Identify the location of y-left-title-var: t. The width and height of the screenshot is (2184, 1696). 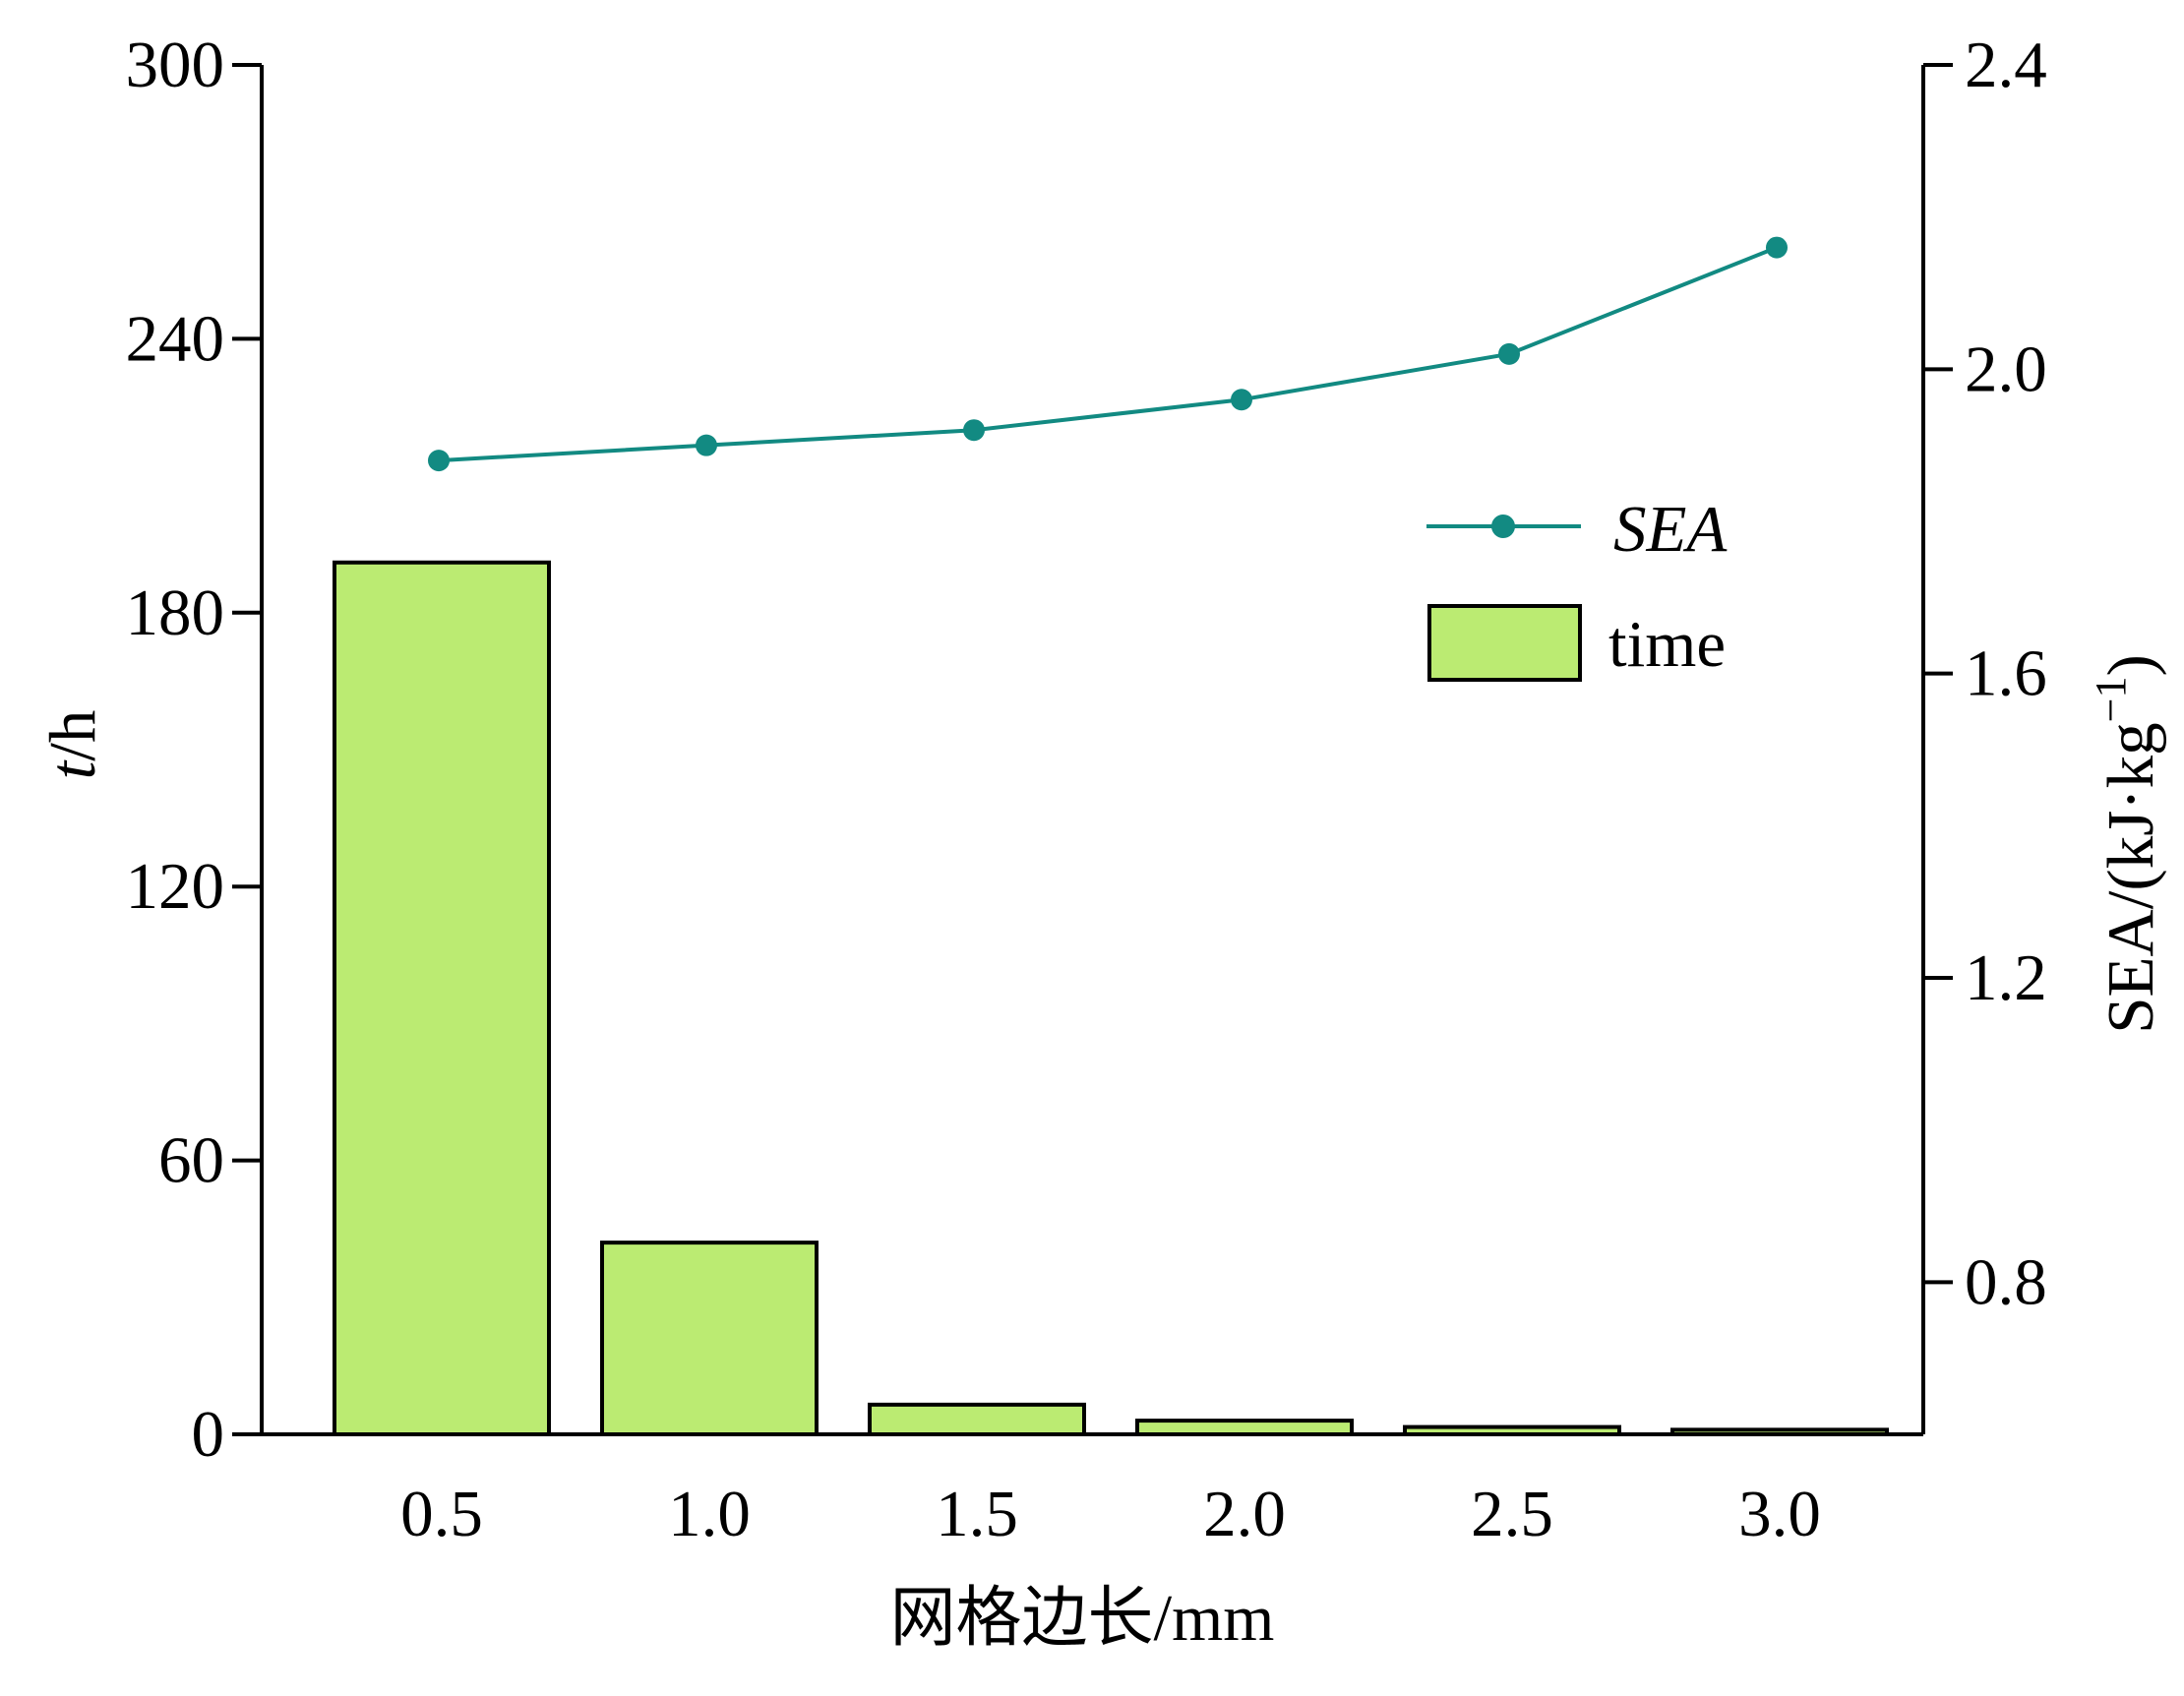
(72, 769).